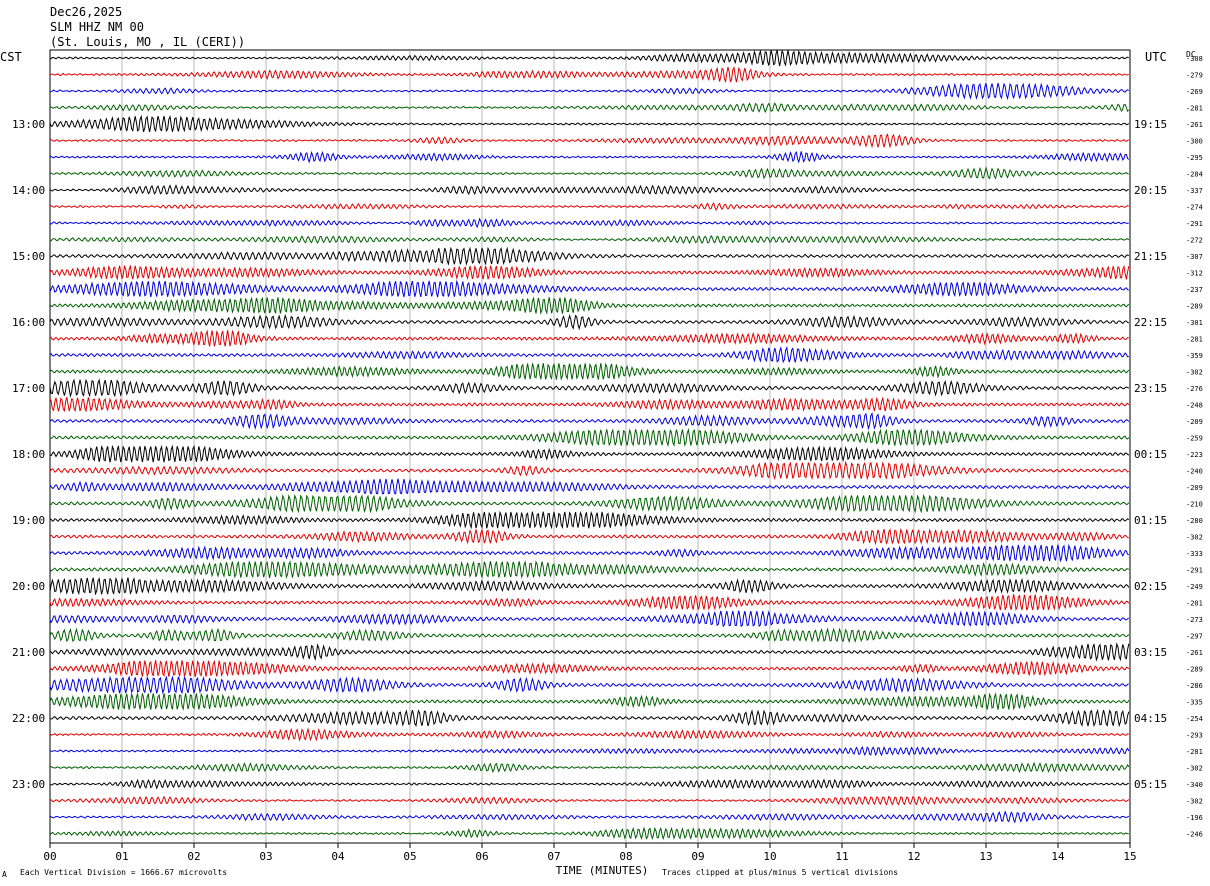 This screenshot has width=1210, height=886. I want to click on dc-offset-label: -359, so click(1194, 356).